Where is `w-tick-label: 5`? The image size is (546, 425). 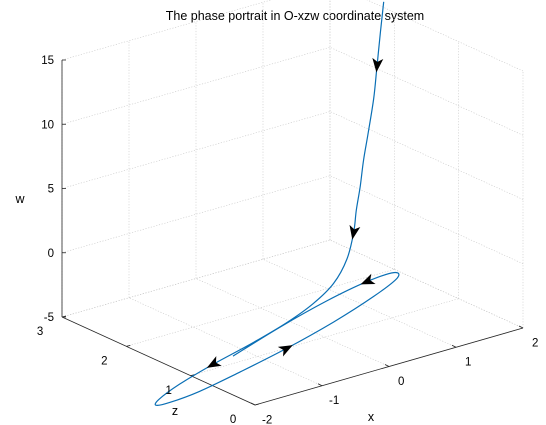
w-tick-label: 5 is located at coordinates (51, 190).